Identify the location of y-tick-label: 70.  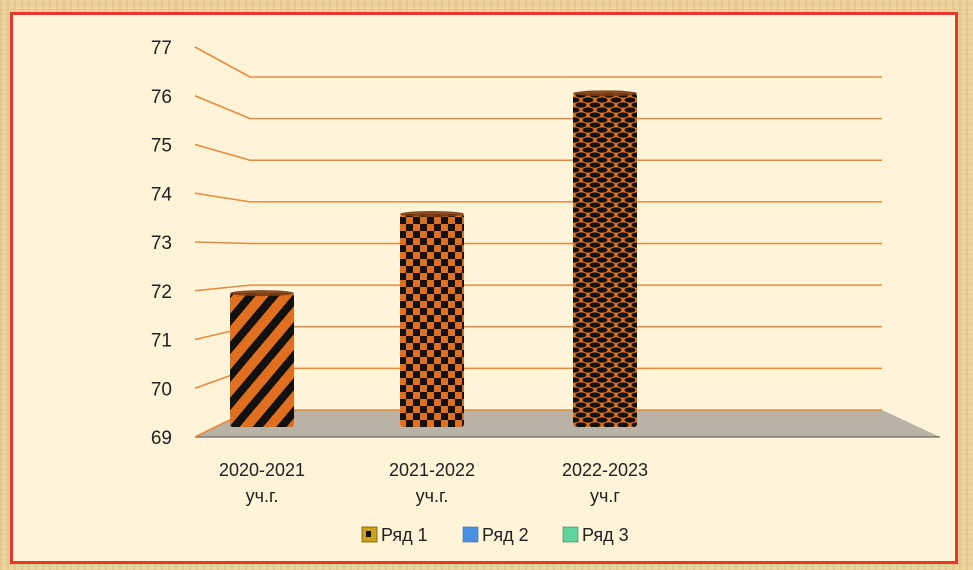
(161, 389).